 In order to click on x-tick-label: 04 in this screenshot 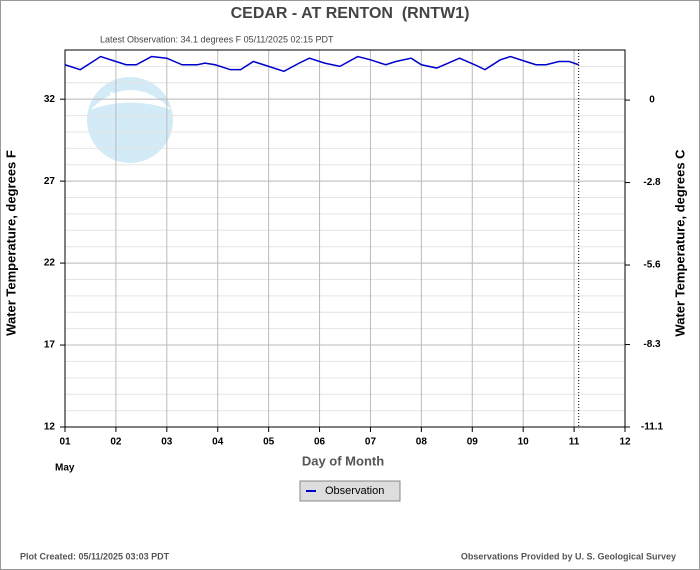, I will do `click(218, 442)`.